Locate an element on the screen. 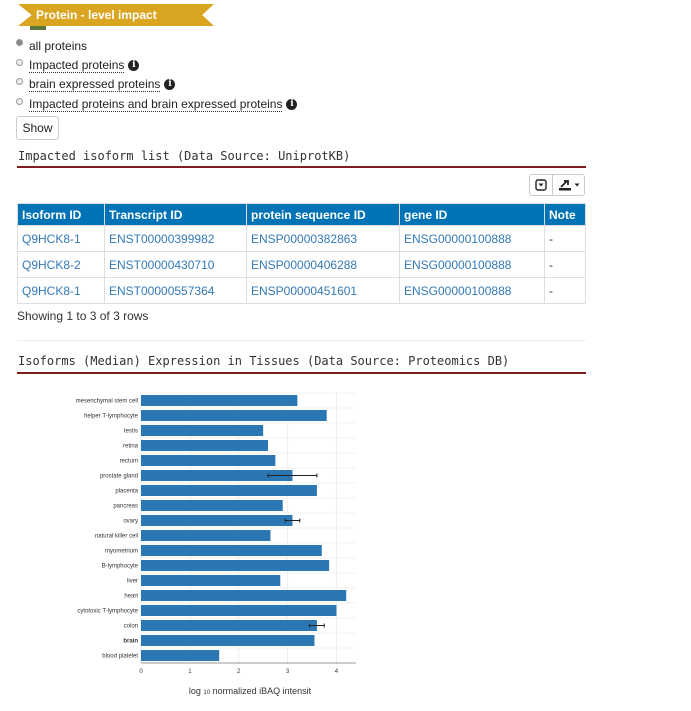 This screenshot has width=691, height=711. category-label: brain is located at coordinates (130, 642).